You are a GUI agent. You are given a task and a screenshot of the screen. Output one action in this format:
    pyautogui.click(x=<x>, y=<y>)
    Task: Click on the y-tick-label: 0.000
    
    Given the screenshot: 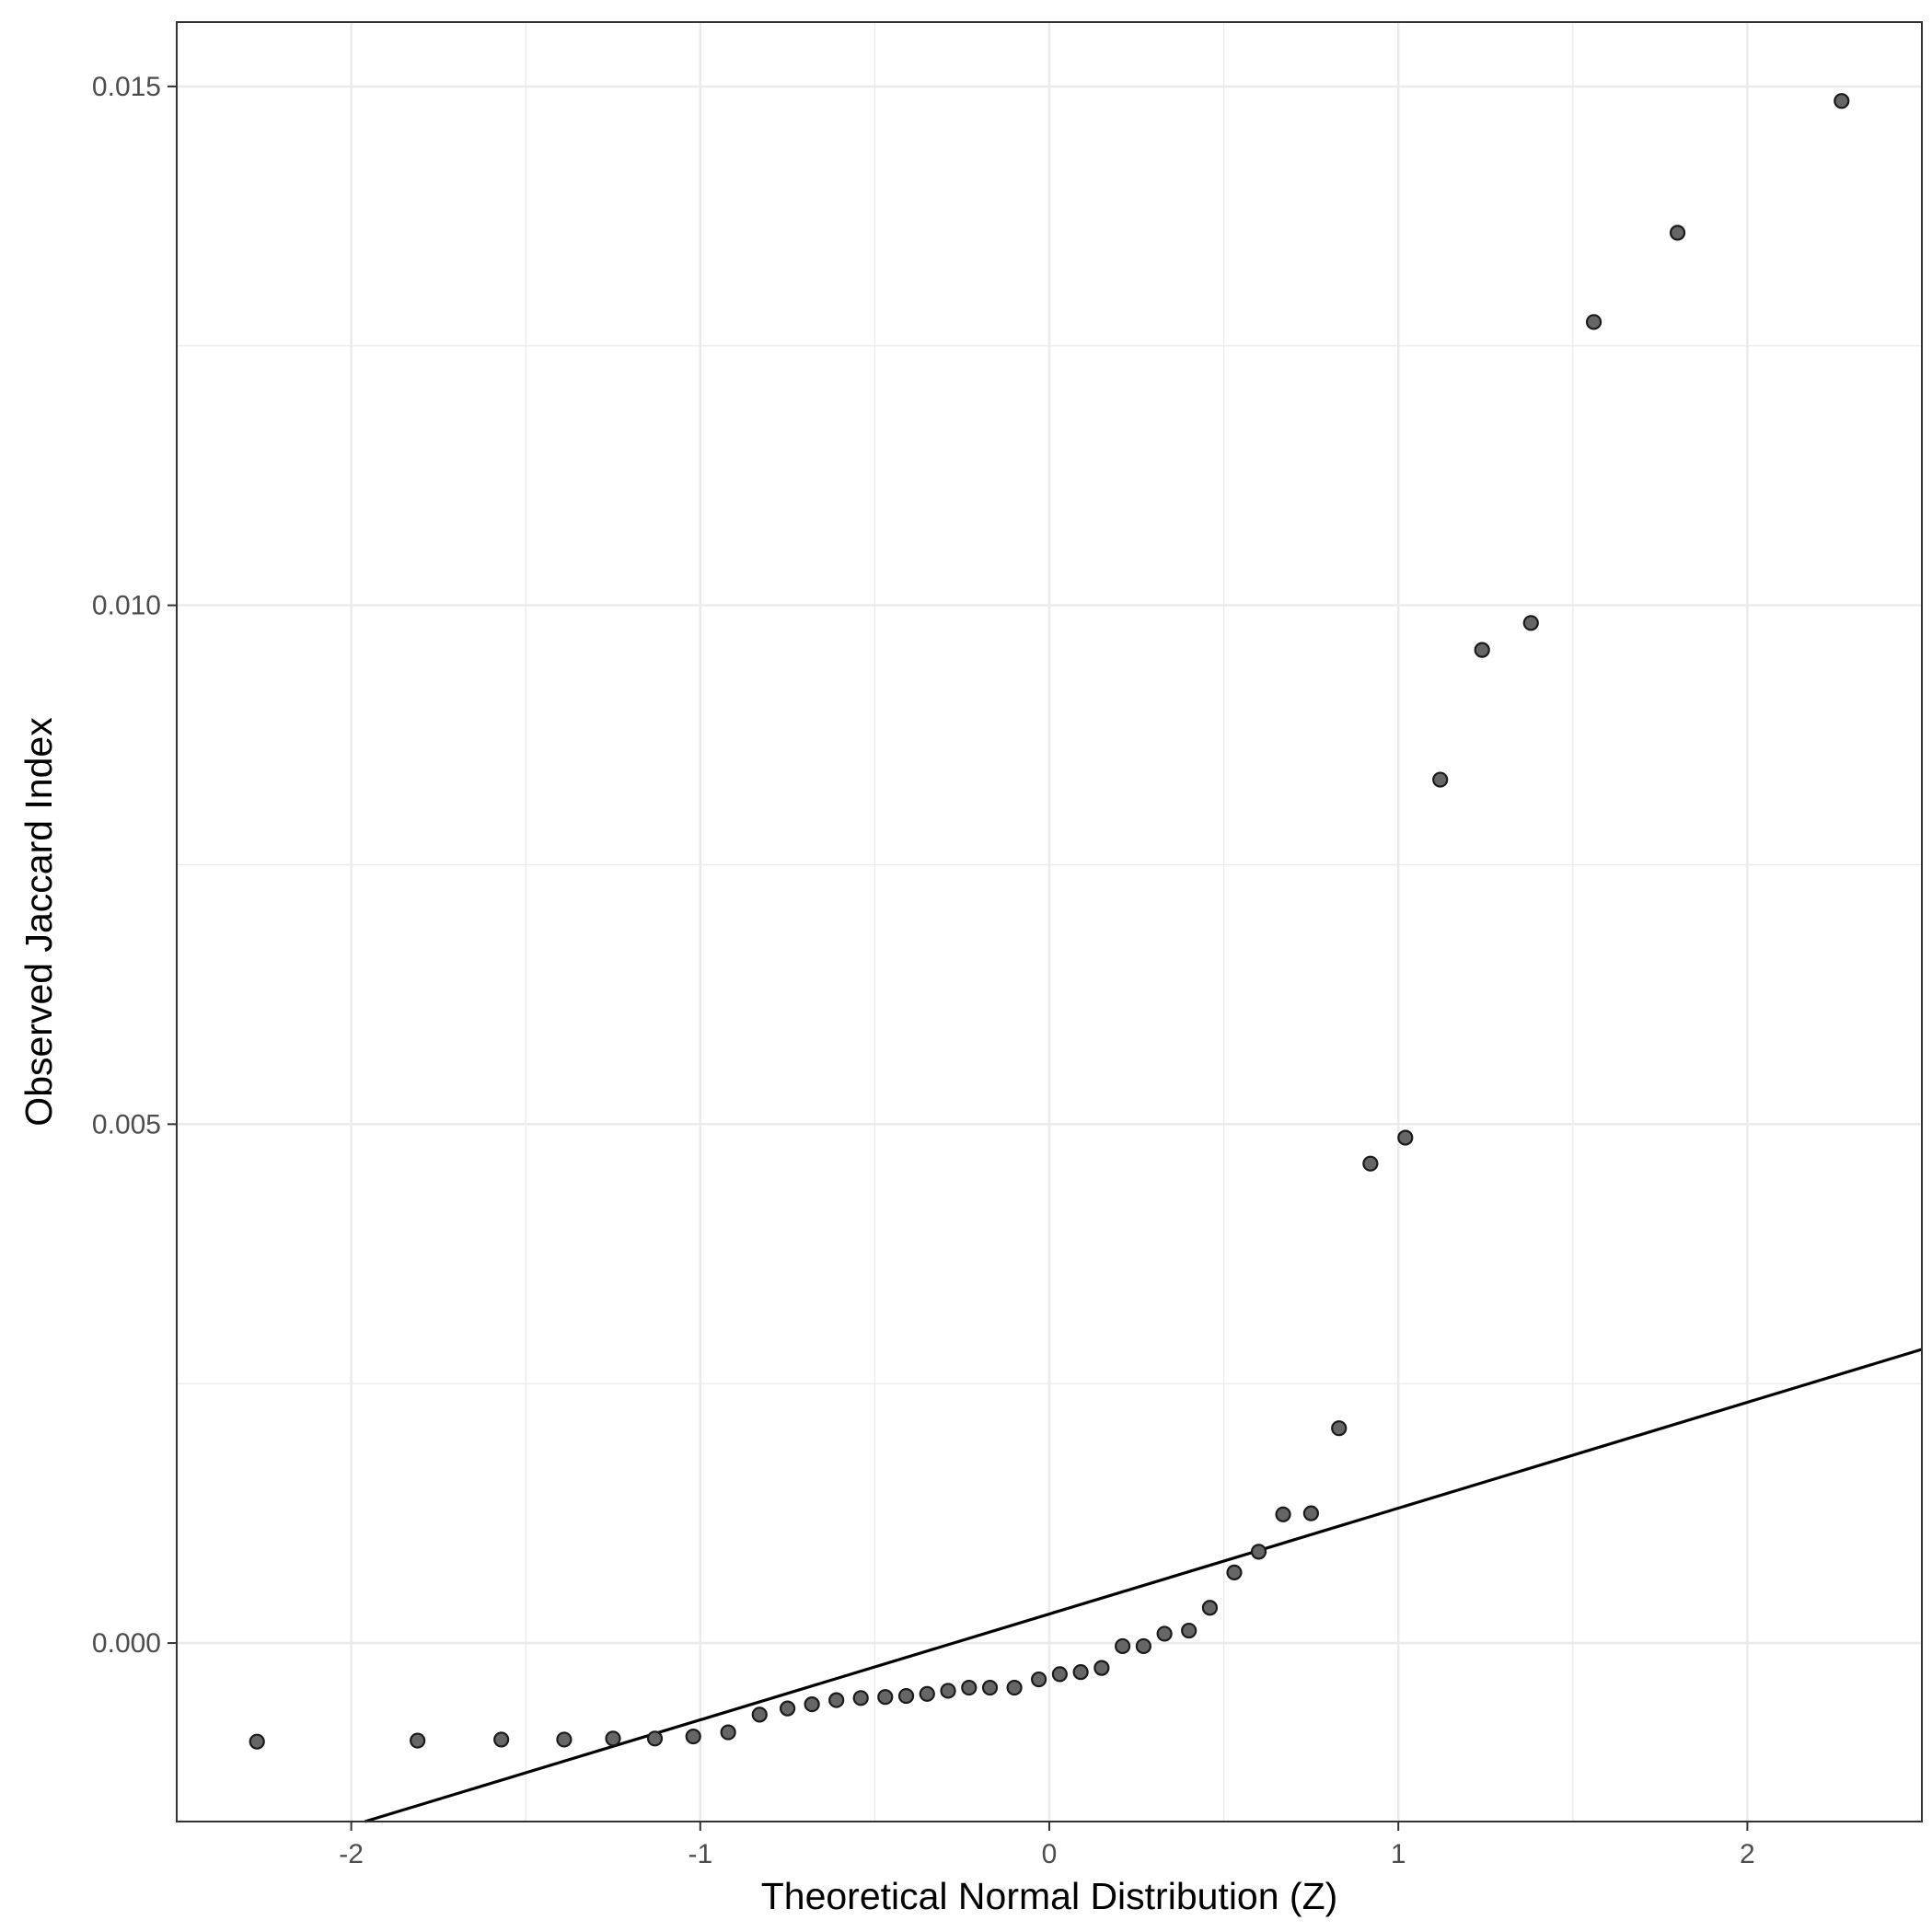 What is the action you would take?
    pyautogui.click(x=127, y=1644)
    